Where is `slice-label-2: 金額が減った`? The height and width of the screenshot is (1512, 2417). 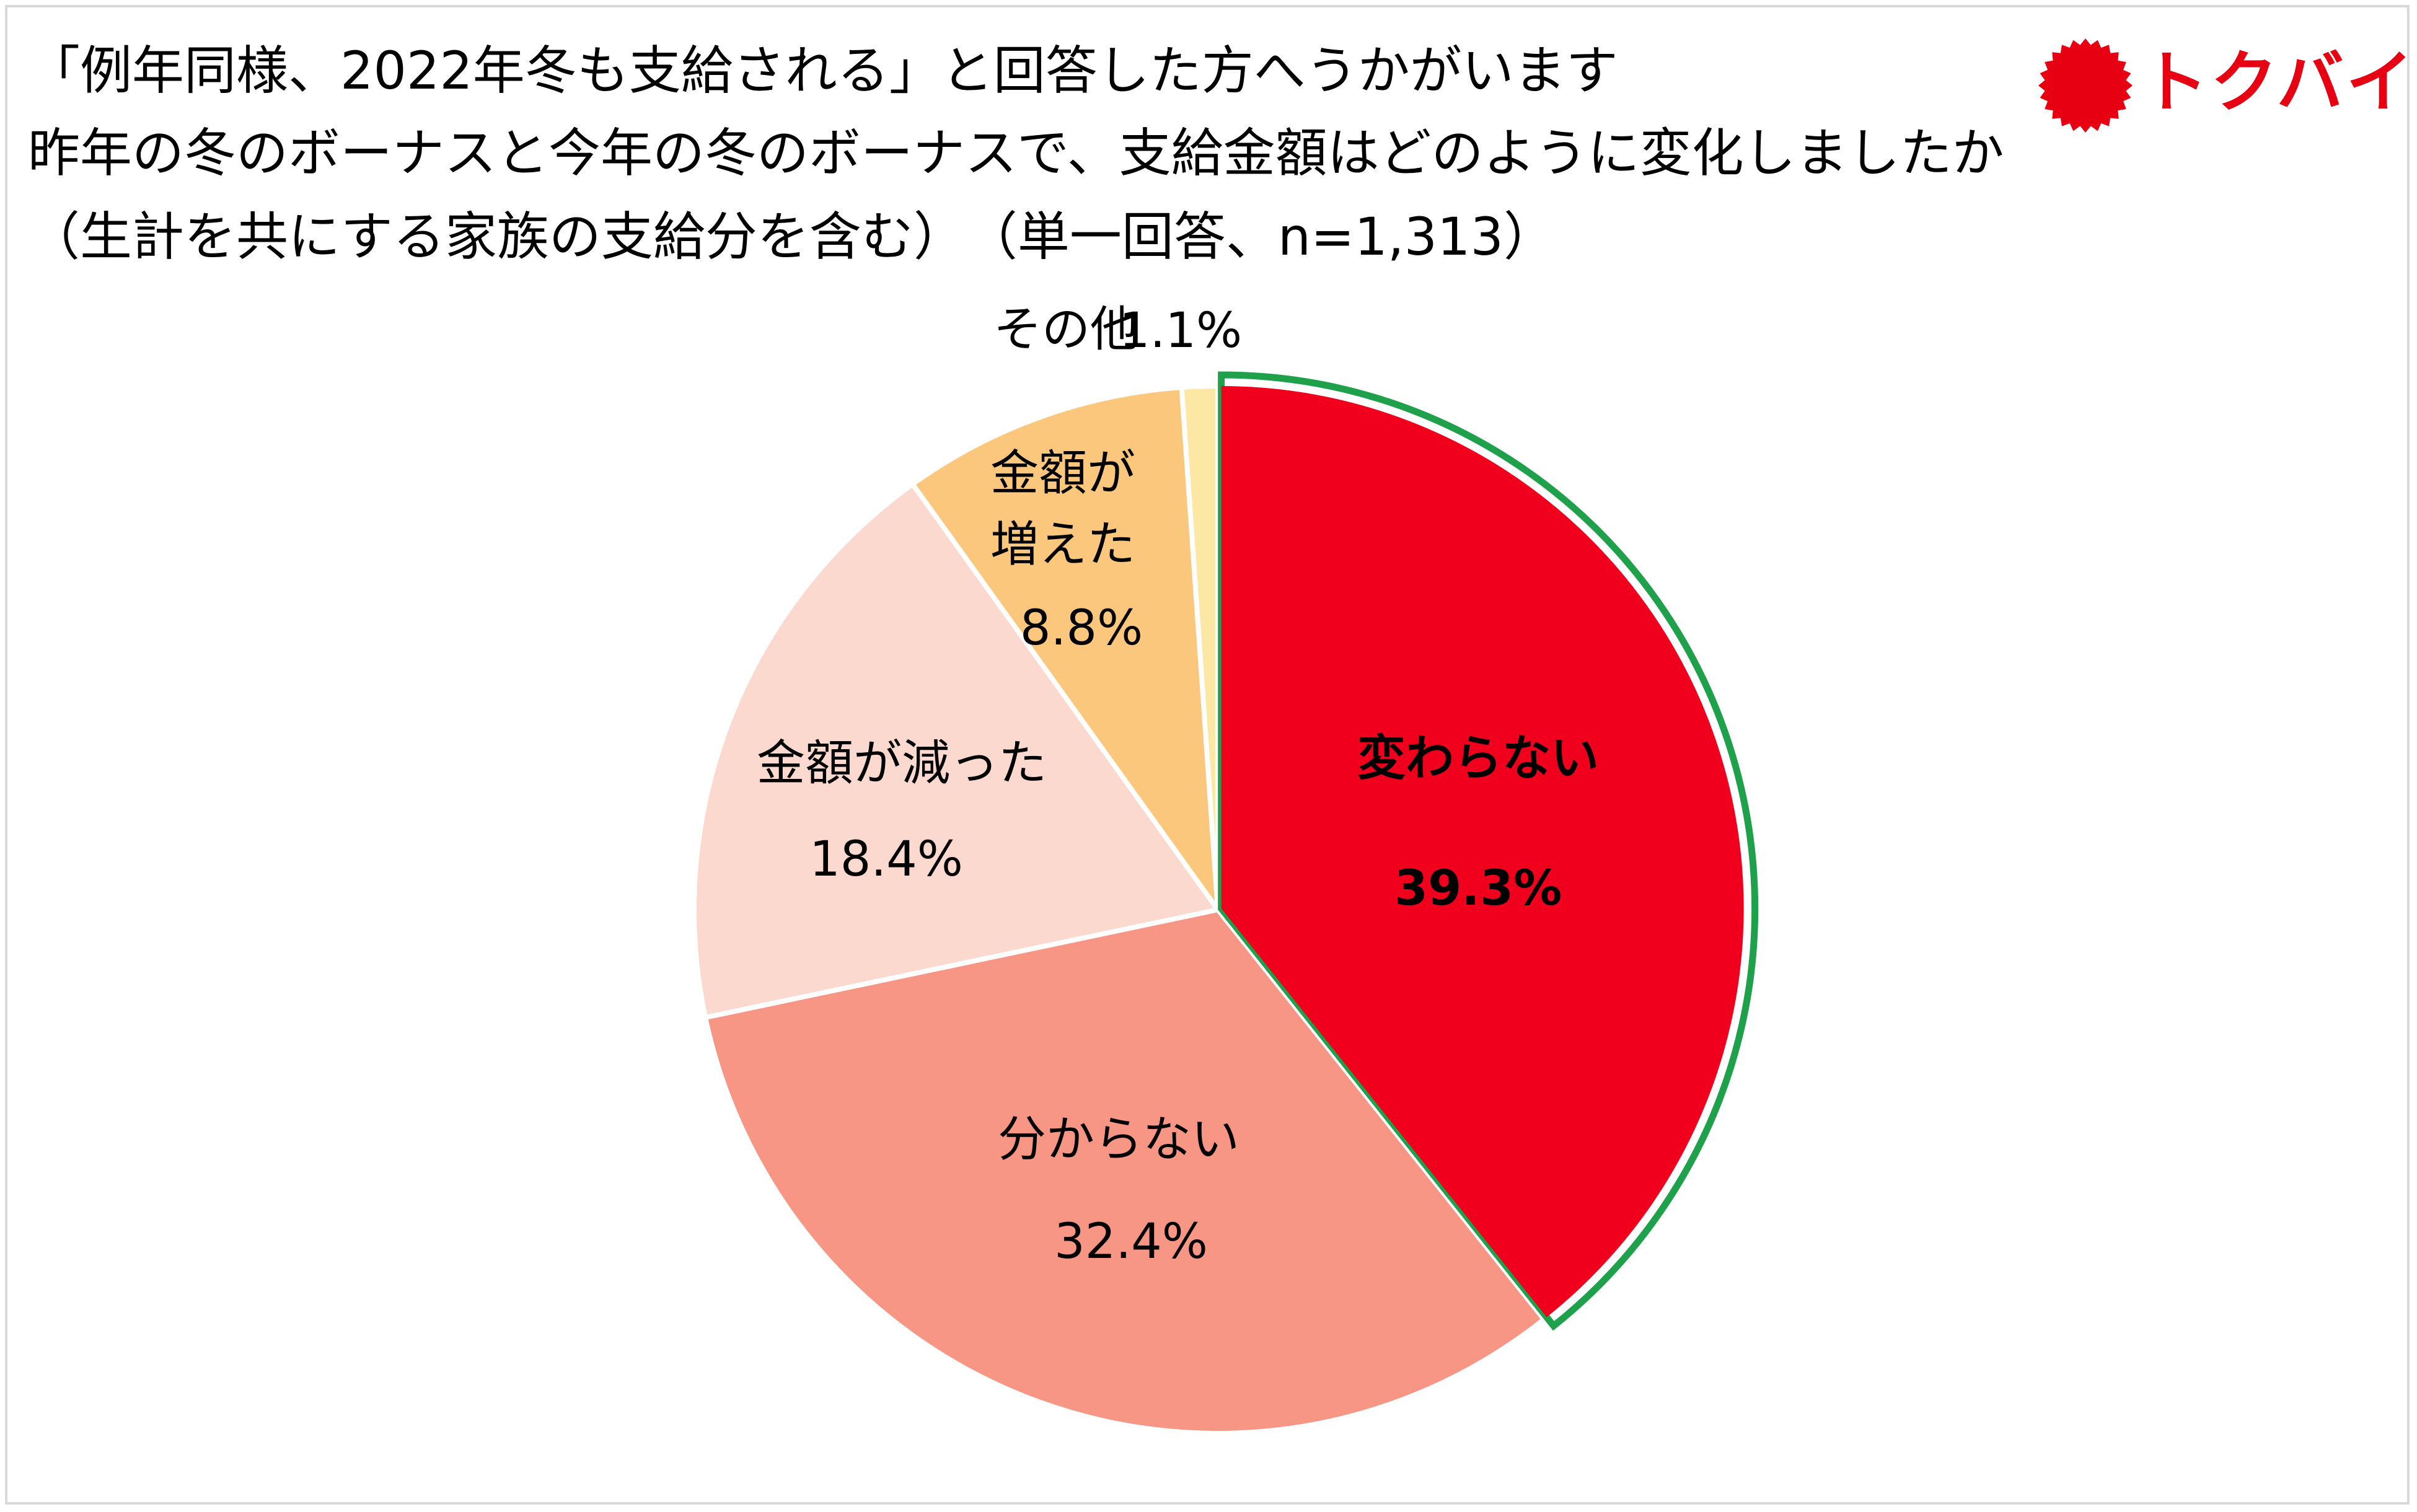 slice-label-2: 金額が減った is located at coordinates (902, 763).